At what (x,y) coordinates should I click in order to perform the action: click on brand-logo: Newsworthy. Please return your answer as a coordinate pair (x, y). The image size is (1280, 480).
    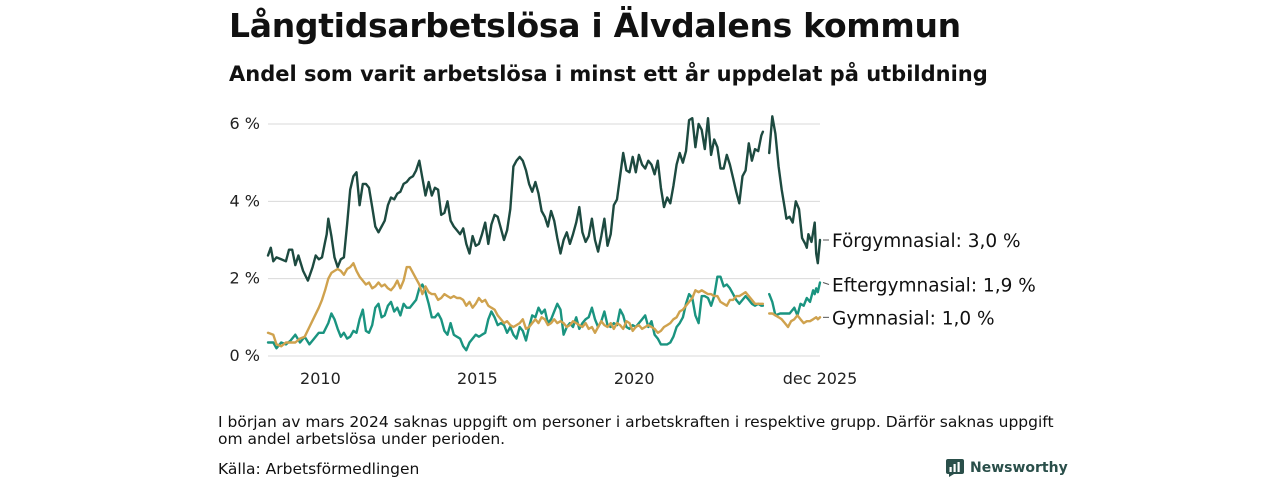
    Looking at the image, I should click on (1007, 468).